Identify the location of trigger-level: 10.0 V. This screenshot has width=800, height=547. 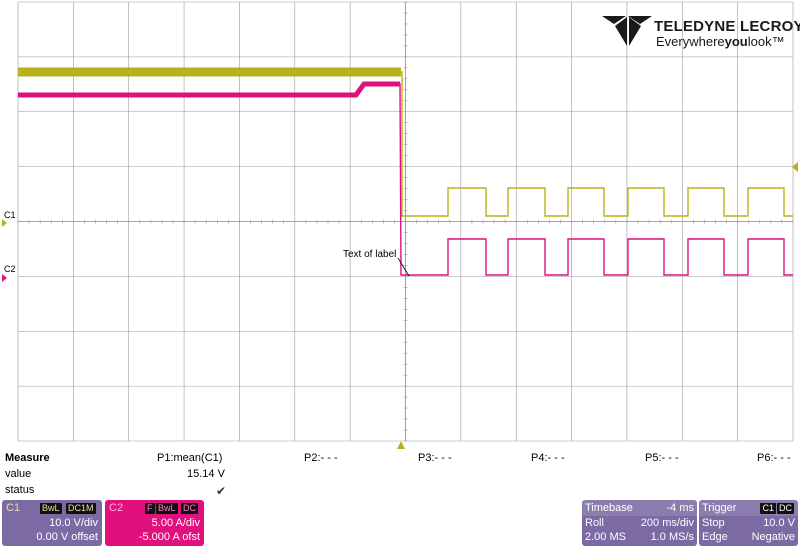
(779, 523).